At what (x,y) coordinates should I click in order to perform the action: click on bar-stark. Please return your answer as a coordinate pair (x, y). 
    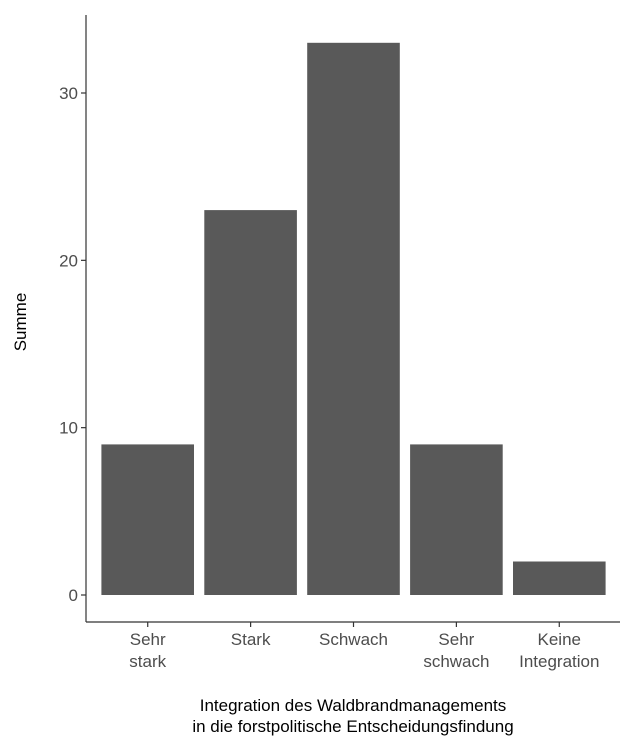
    Looking at the image, I should click on (250, 402).